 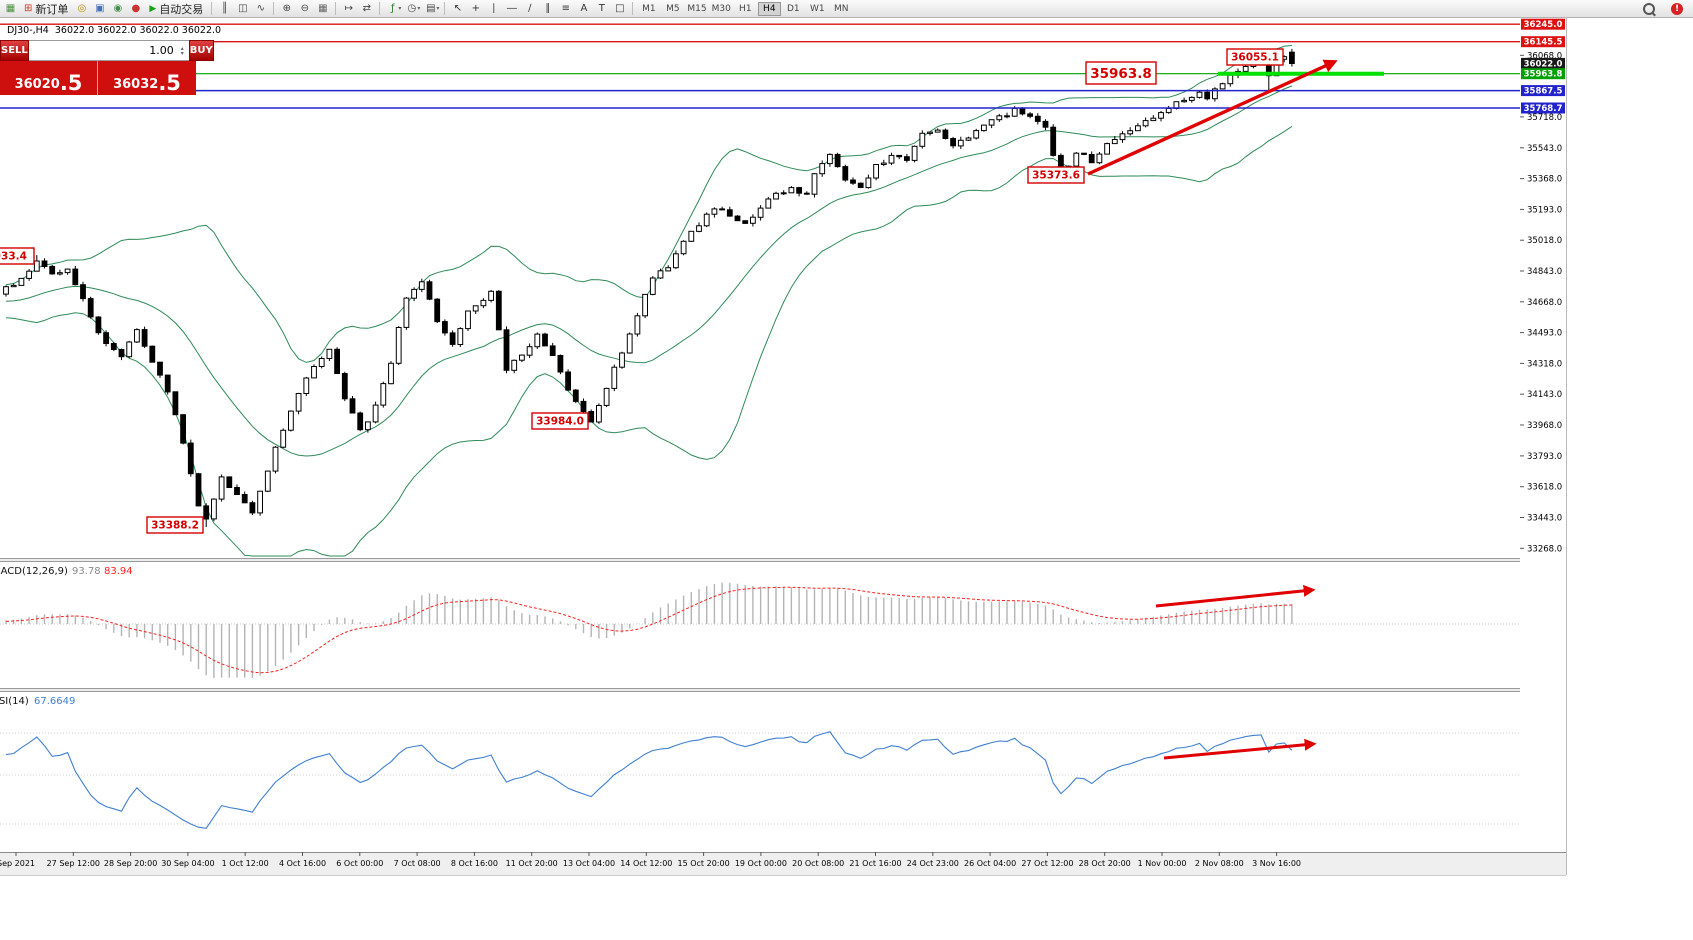 What do you see at coordinates (1544, 118) in the screenshot?
I see `price-tick-label: 35718.0` at bounding box center [1544, 118].